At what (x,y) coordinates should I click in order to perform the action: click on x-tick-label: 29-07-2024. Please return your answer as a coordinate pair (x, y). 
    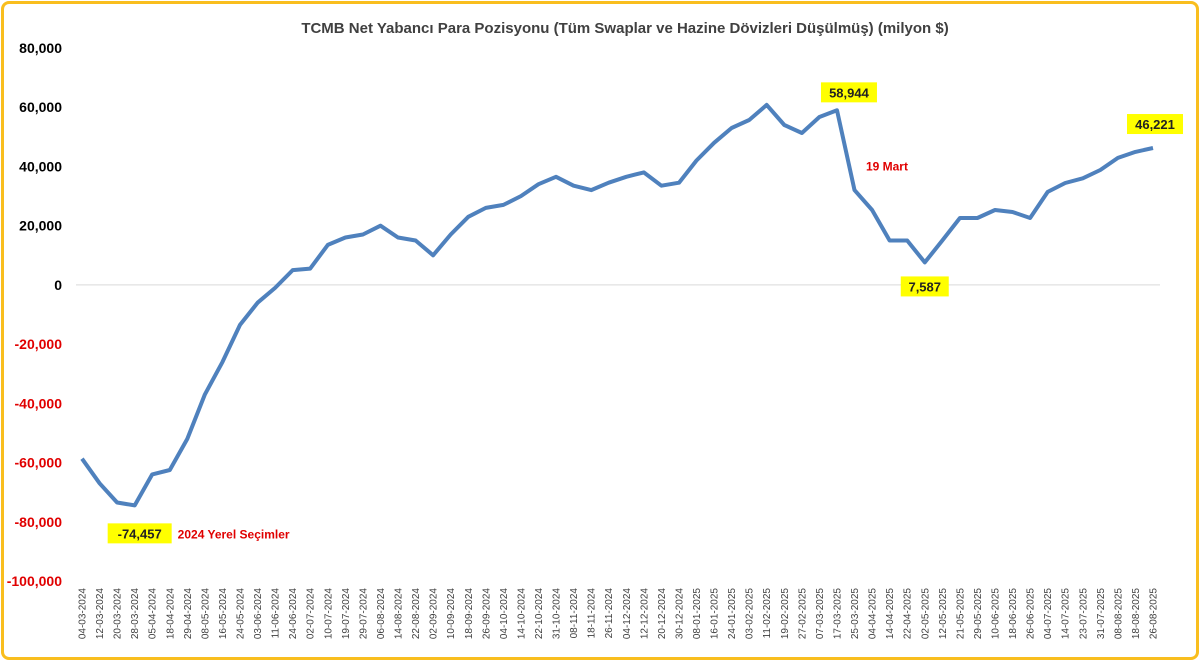
    Looking at the image, I should click on (363, 614).